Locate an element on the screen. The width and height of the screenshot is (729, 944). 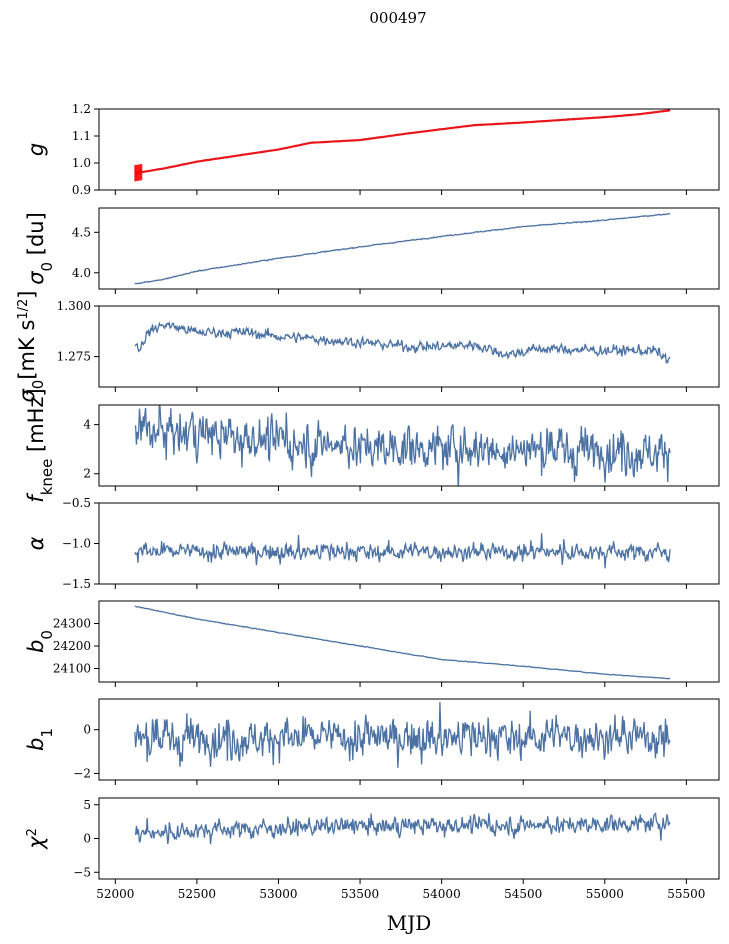
y-tick-label: −1.0 is located at coordinates (76, 544).